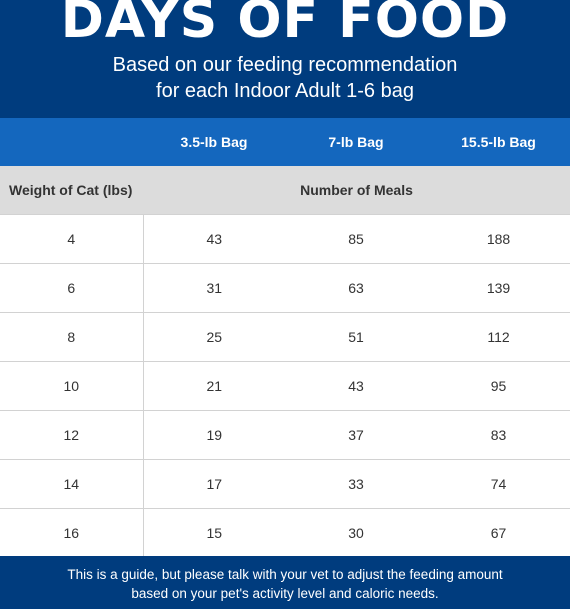 The width and height of the screenshot is (570, 609). I want to click on meals-cell: 30, so click(356, 532).